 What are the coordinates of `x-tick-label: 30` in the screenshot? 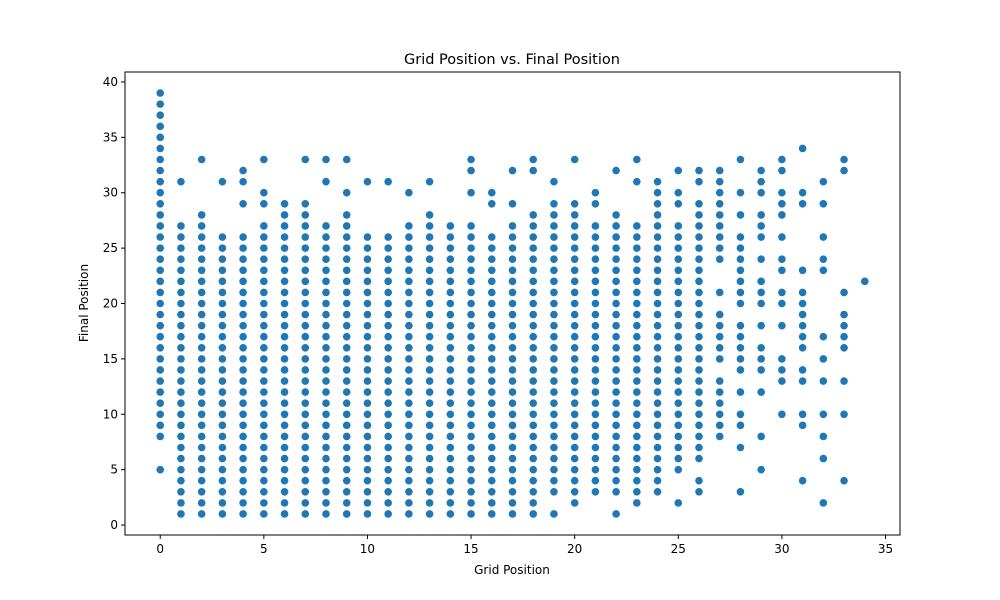 It's located at (781, 549).